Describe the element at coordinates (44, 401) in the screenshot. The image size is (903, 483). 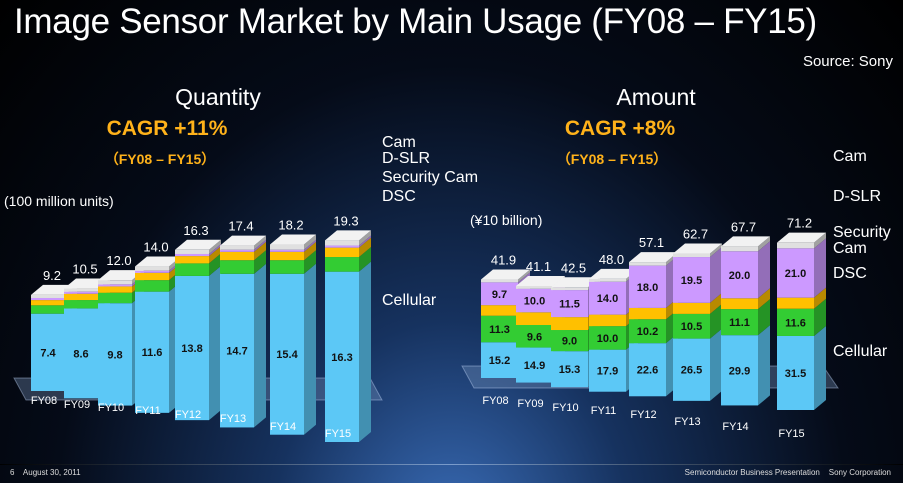
I see `category-tick-label: FY08` at that location.